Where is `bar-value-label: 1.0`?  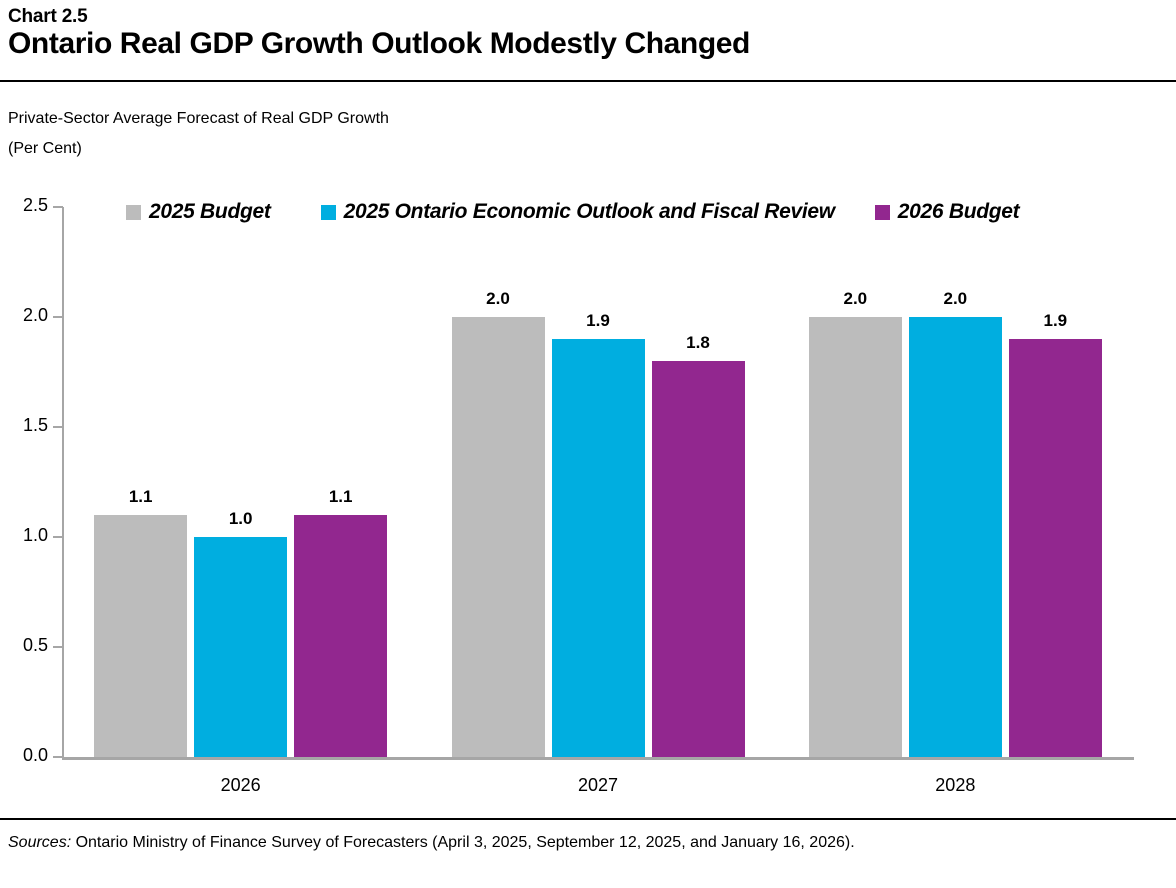
bar-value-label: 1.0 is located at coordinates (240, 518).